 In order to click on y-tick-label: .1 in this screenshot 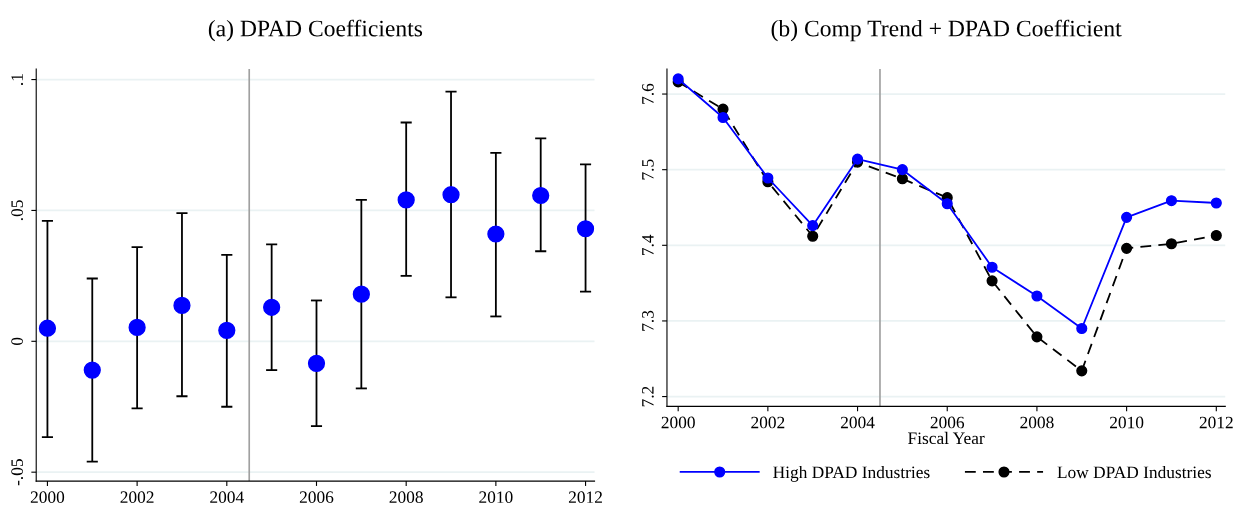, I will do `click(17, 79)`.